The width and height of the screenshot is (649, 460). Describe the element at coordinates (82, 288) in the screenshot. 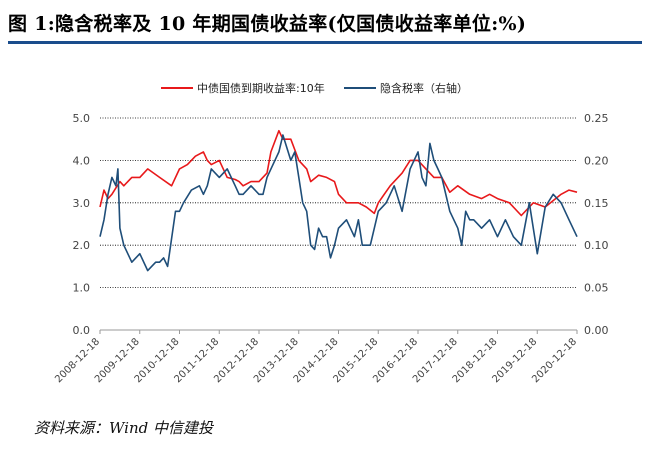

I see `y-left-tick-label: 1.0` at that location.